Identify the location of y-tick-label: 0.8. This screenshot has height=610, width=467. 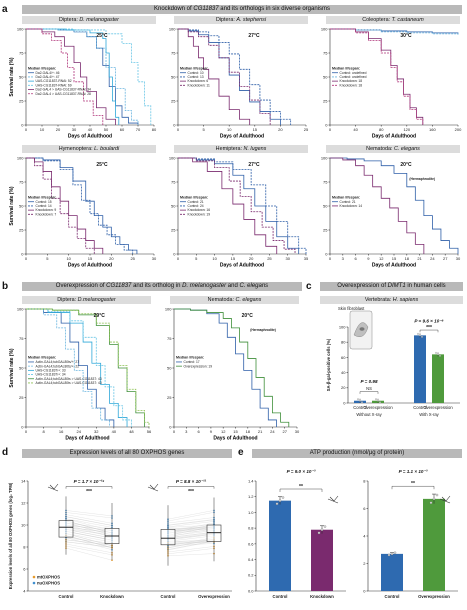
(251, 528).